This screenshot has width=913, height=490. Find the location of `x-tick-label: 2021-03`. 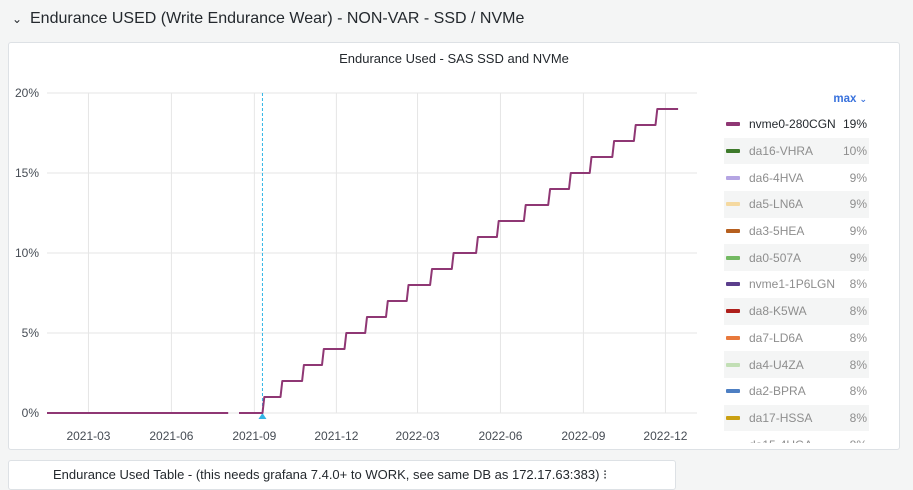

x-tick-label: 2021-03 is located at coordinates (88, 436).